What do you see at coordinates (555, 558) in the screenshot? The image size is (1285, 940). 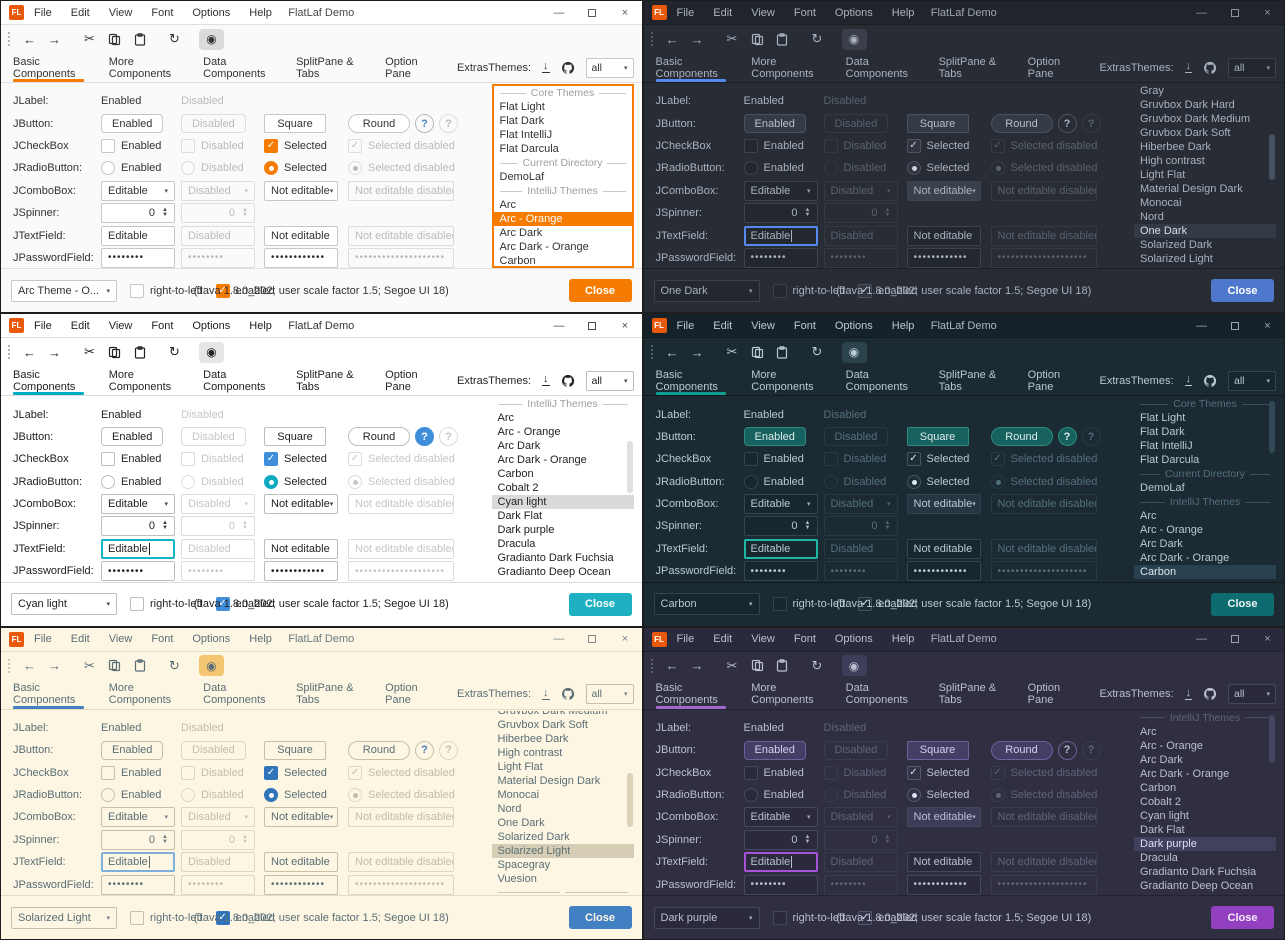 I see `theme-list-item: Gradianto Dark Fuchsia` at bounding box center [555, 558].